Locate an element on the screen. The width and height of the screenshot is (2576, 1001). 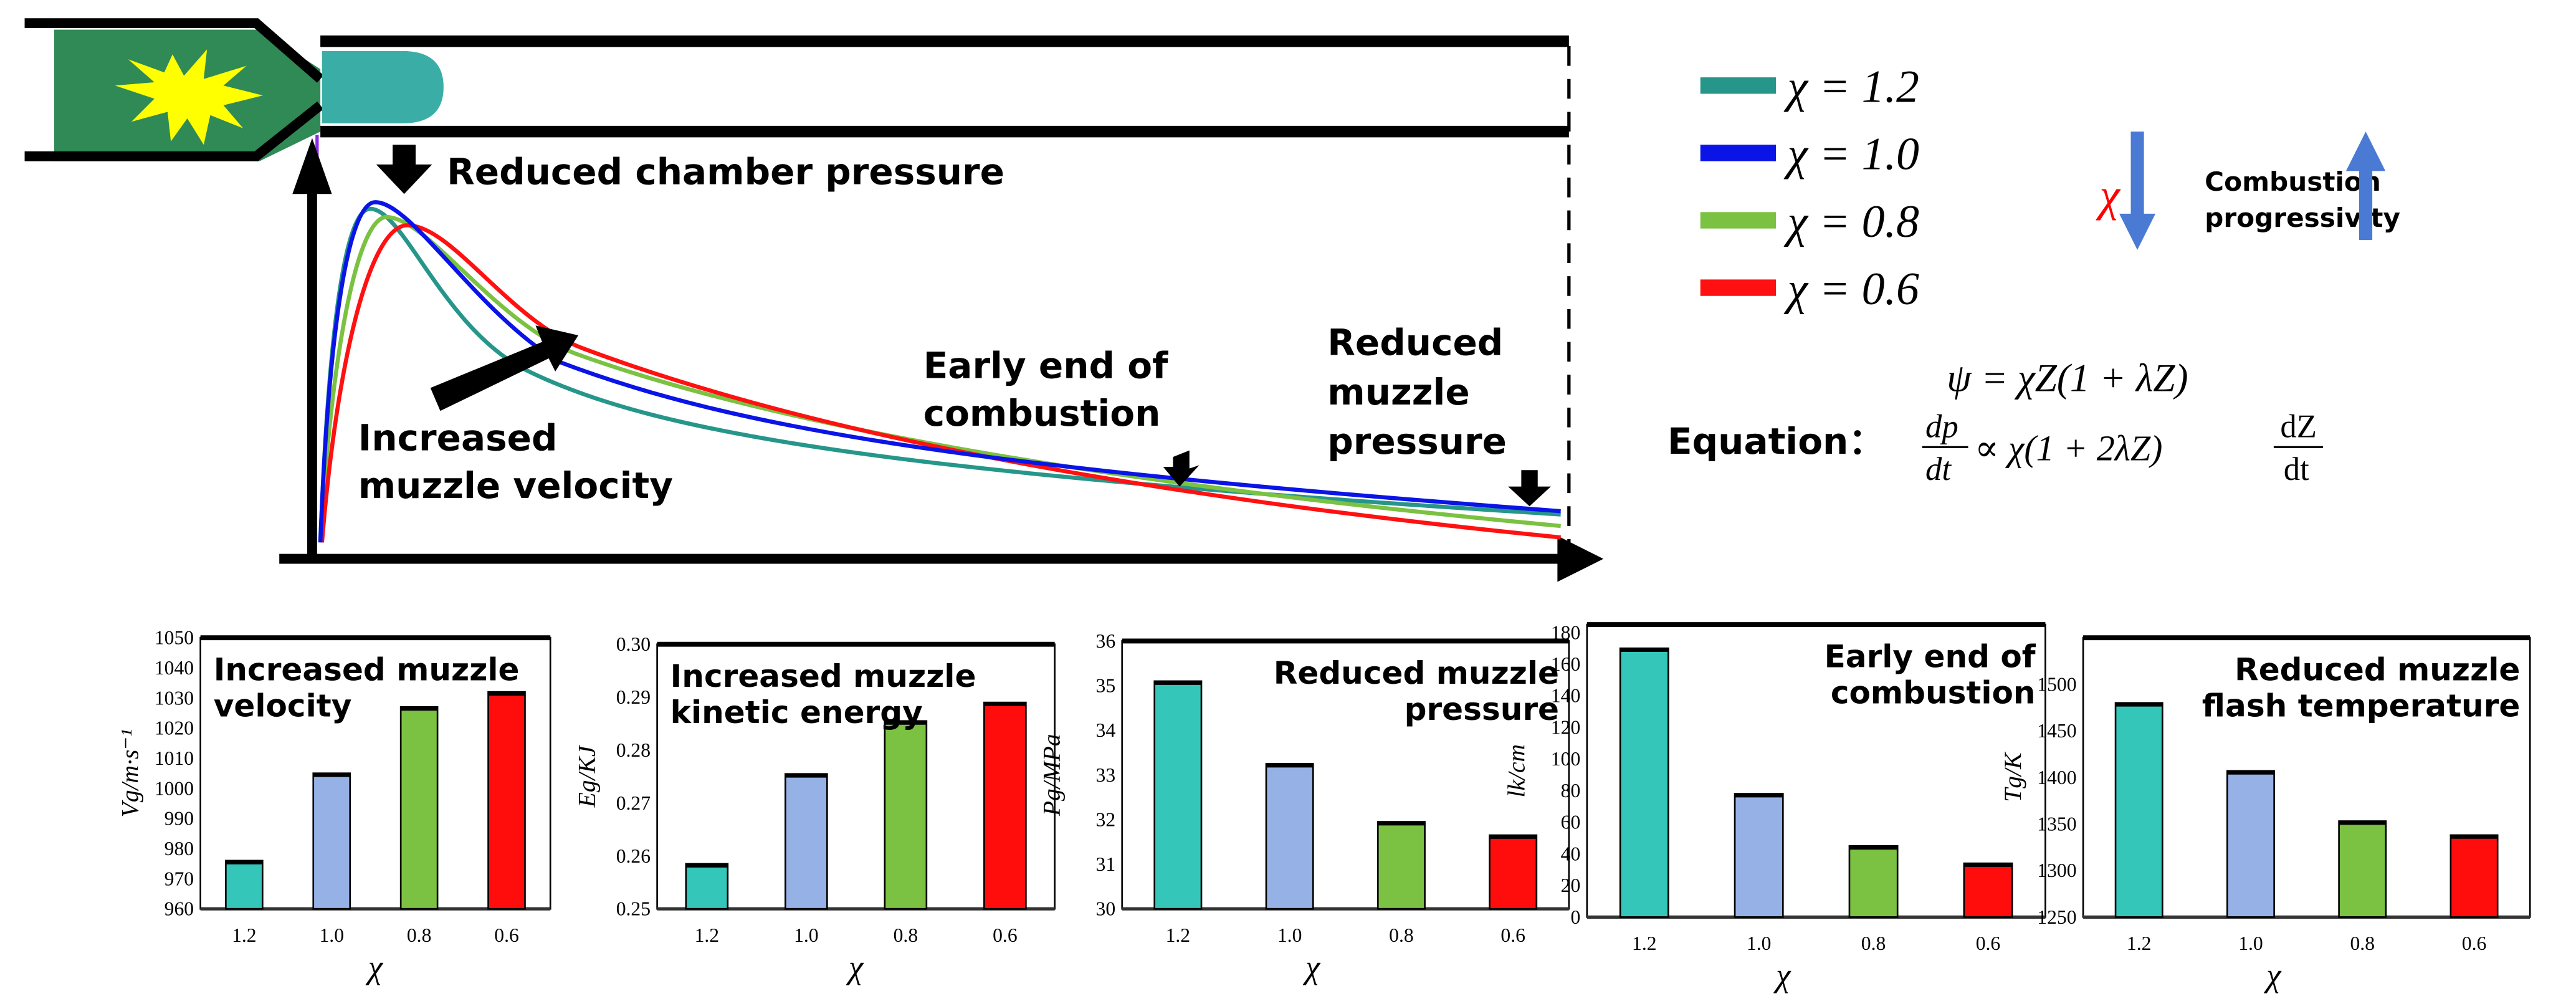
y-tick-label: 960 is located at coordinates (179, 909).